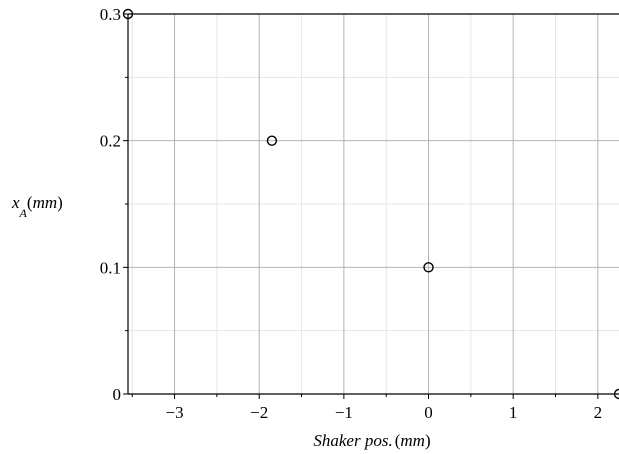  What do you see at coordinates (117, 394) in the screenshot?
I see `y-tick-label: 0` at bounding box center [117, 394].